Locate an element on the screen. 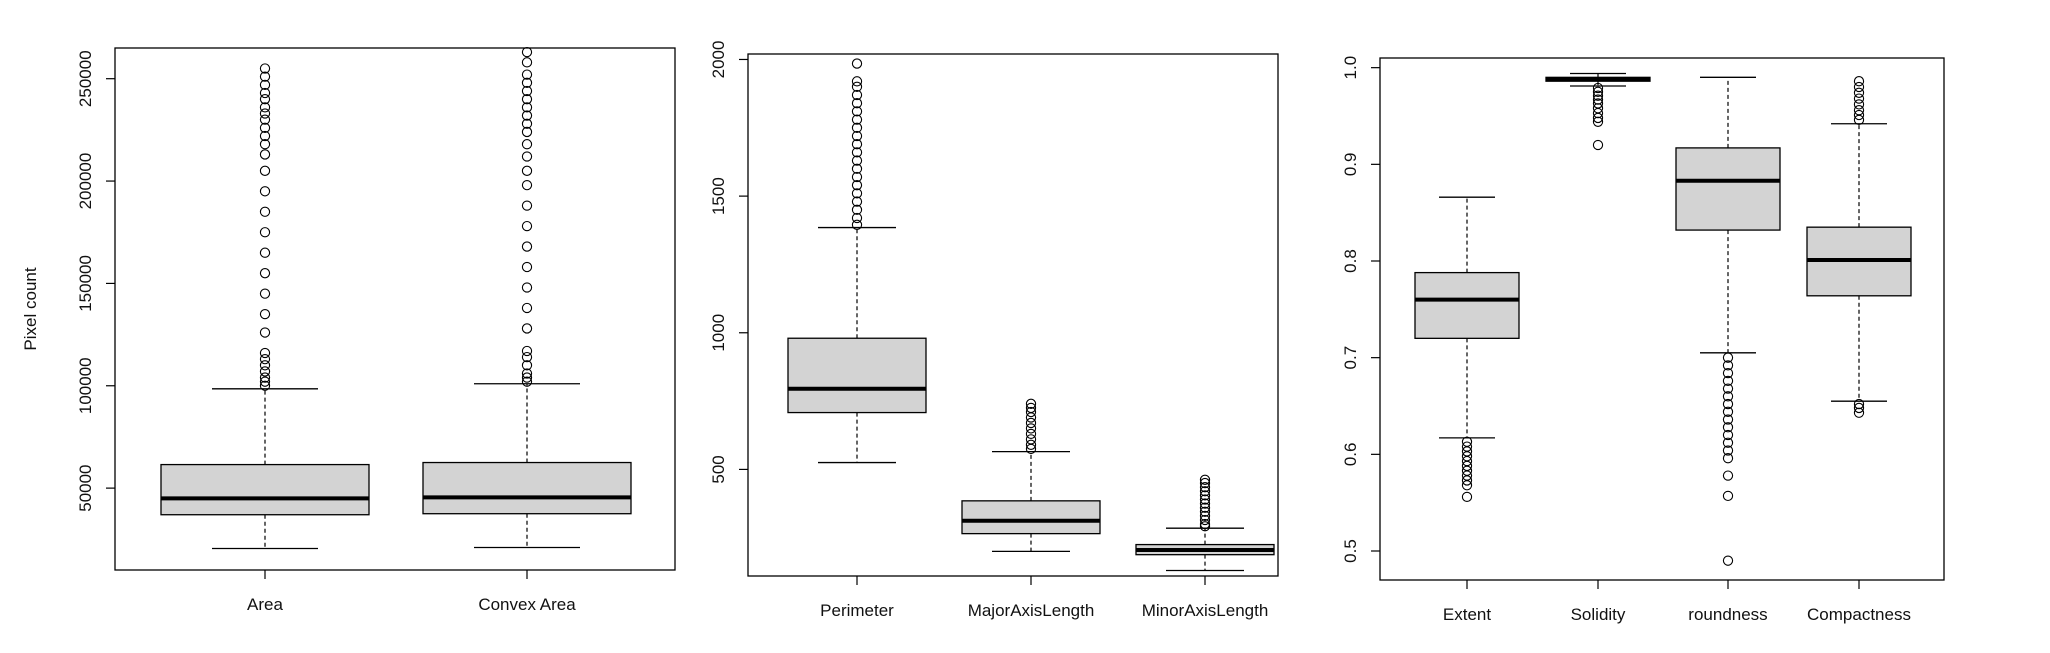 The image size is (2050, 653). box-area is located at coordinates (265, 489).